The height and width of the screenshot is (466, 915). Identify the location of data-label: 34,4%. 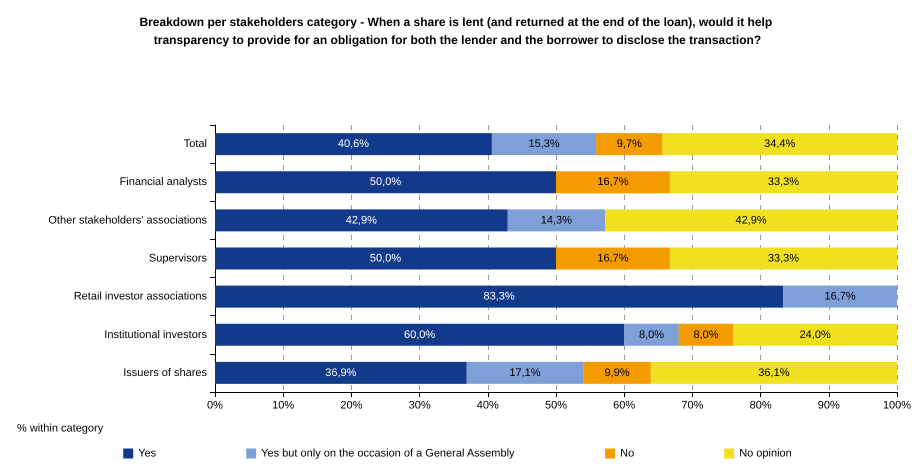
(780, 144).